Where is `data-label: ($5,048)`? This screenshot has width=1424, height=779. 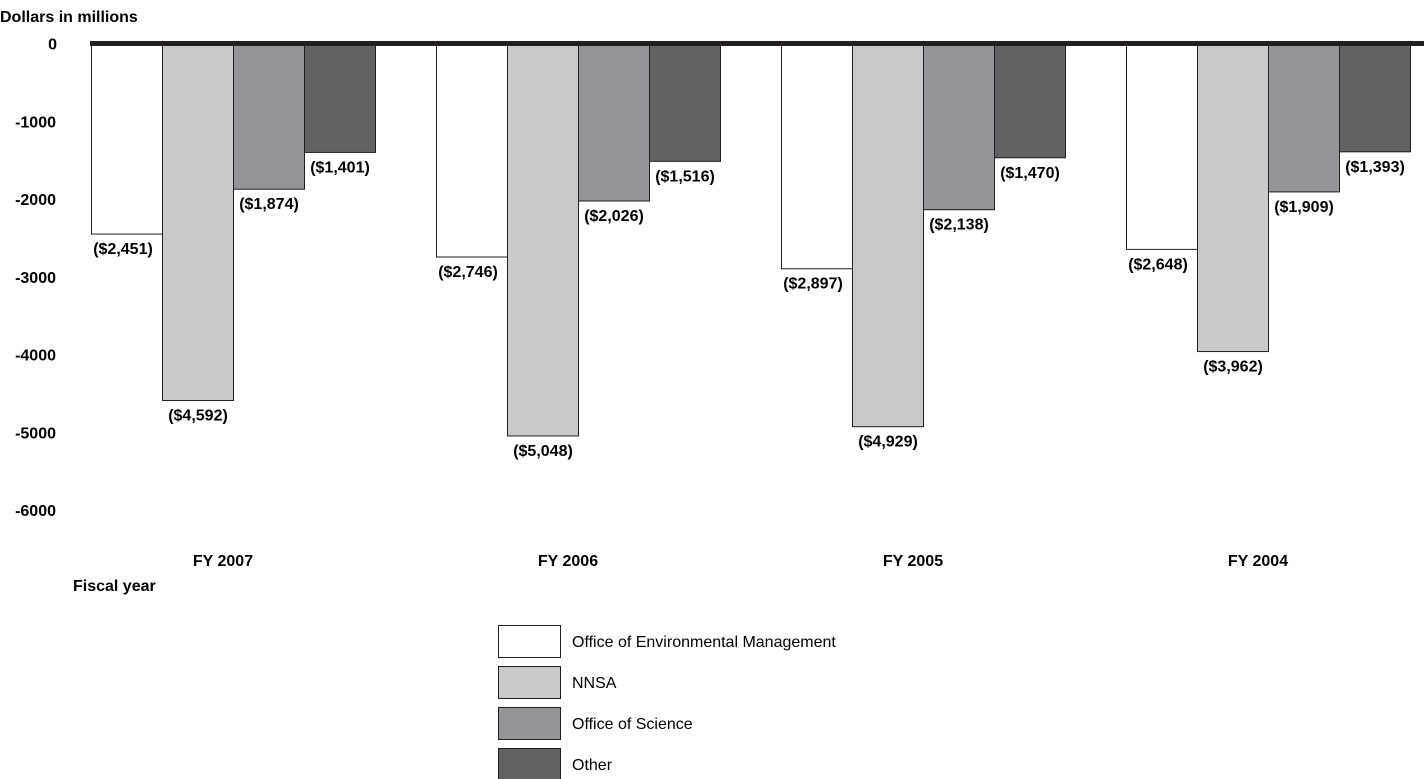
data-label: ($5,048) is located at coordinates (543, 451).